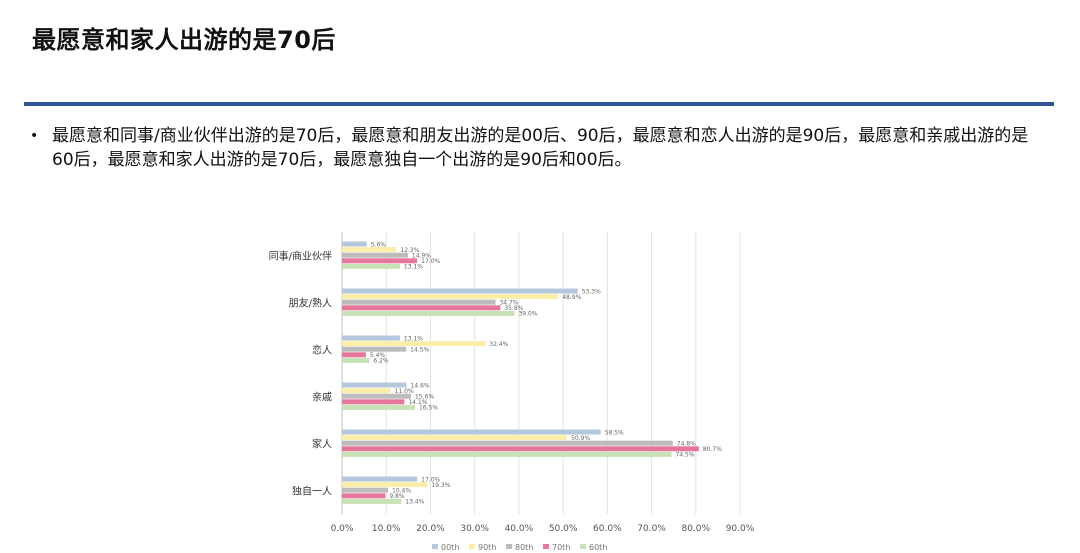 The image size is (1080, 553). Describe the element at coordinates (740, 529) in the screenshot. I see `x-tick-label: 90.0%` at that location.